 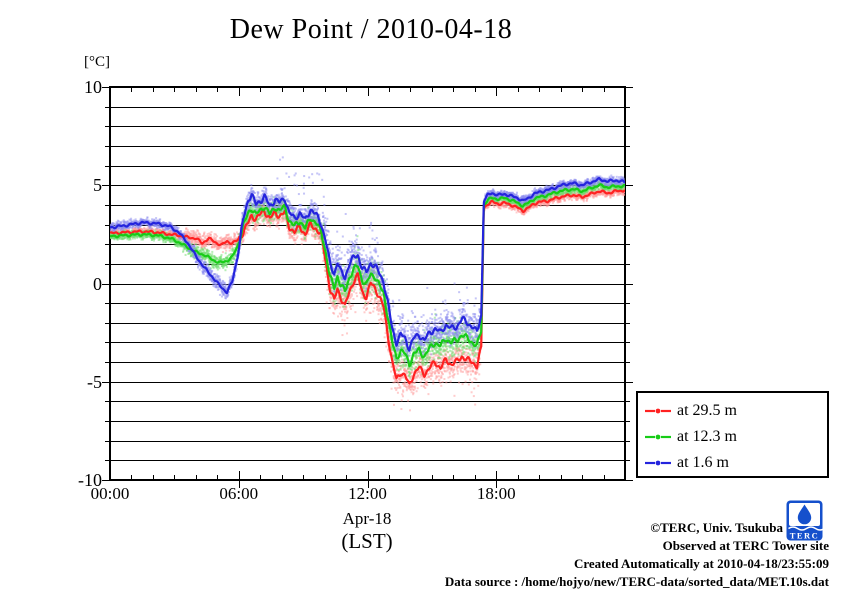 What do you see at coordinates (703, 462) in the screenshot?
I see `legend-label: at 1.6 m` at bounding box center [703, 462].